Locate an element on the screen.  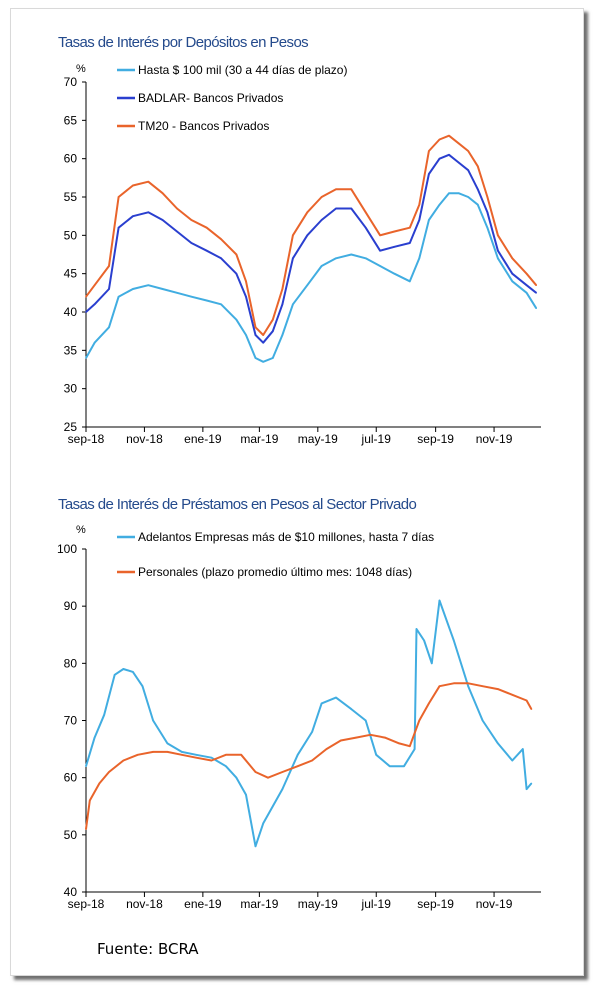
loan-x-tick-label: sep-18 is located at coordinates (86, 904).